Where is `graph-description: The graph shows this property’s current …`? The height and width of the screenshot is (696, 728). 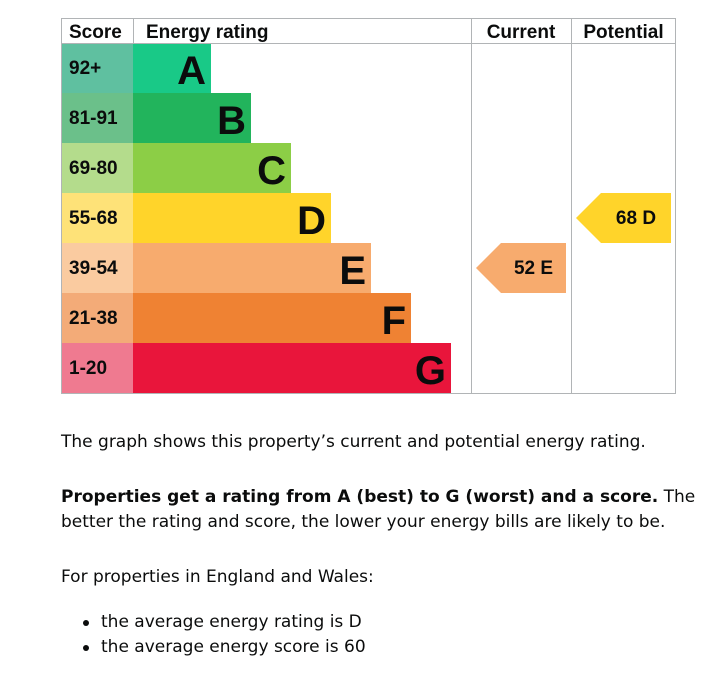
graph-description: The graph shows this property’s current … is located at coordinates (353, 442).